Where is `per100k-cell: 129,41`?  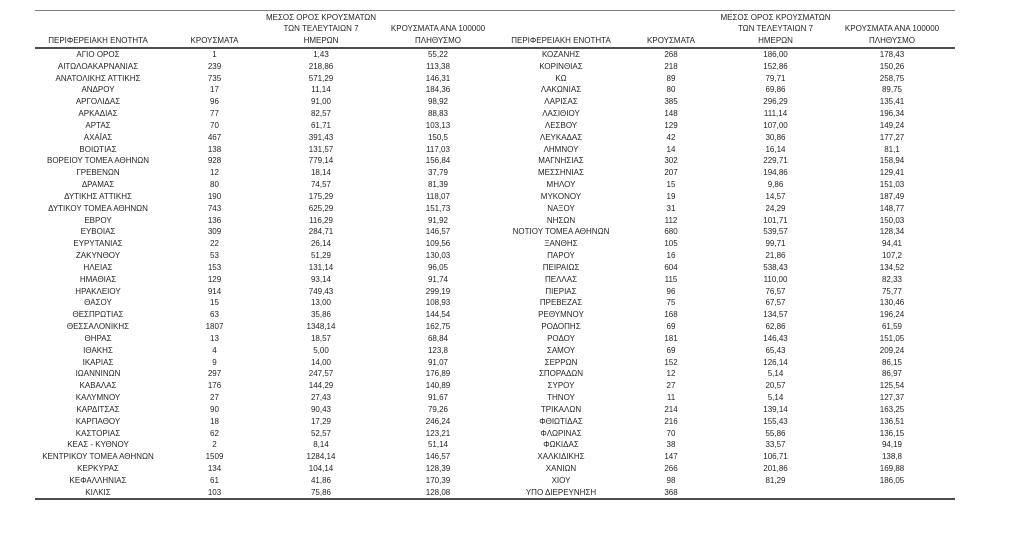
per100k-cell: 129,41 is located at coordinates (892, 173).